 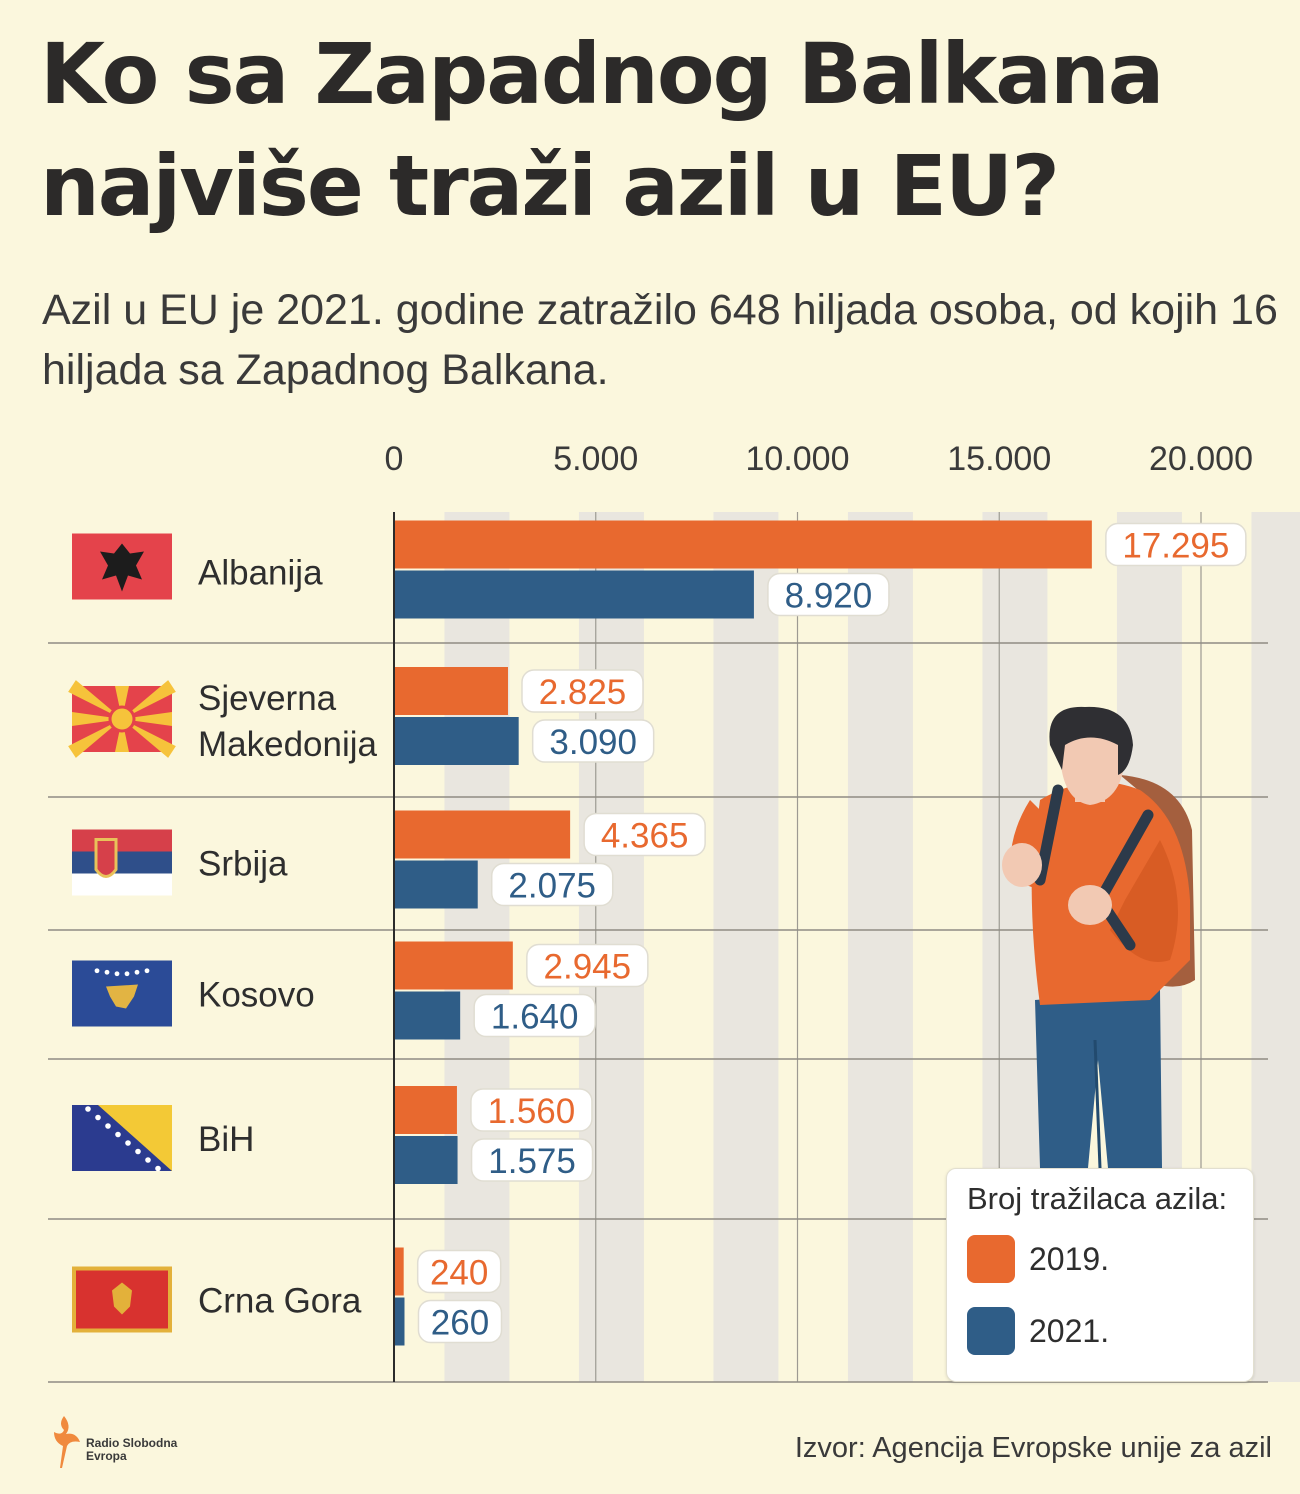 I want to click on logo-line-1: Radio Slobodna, so click(x=132, y=1443).